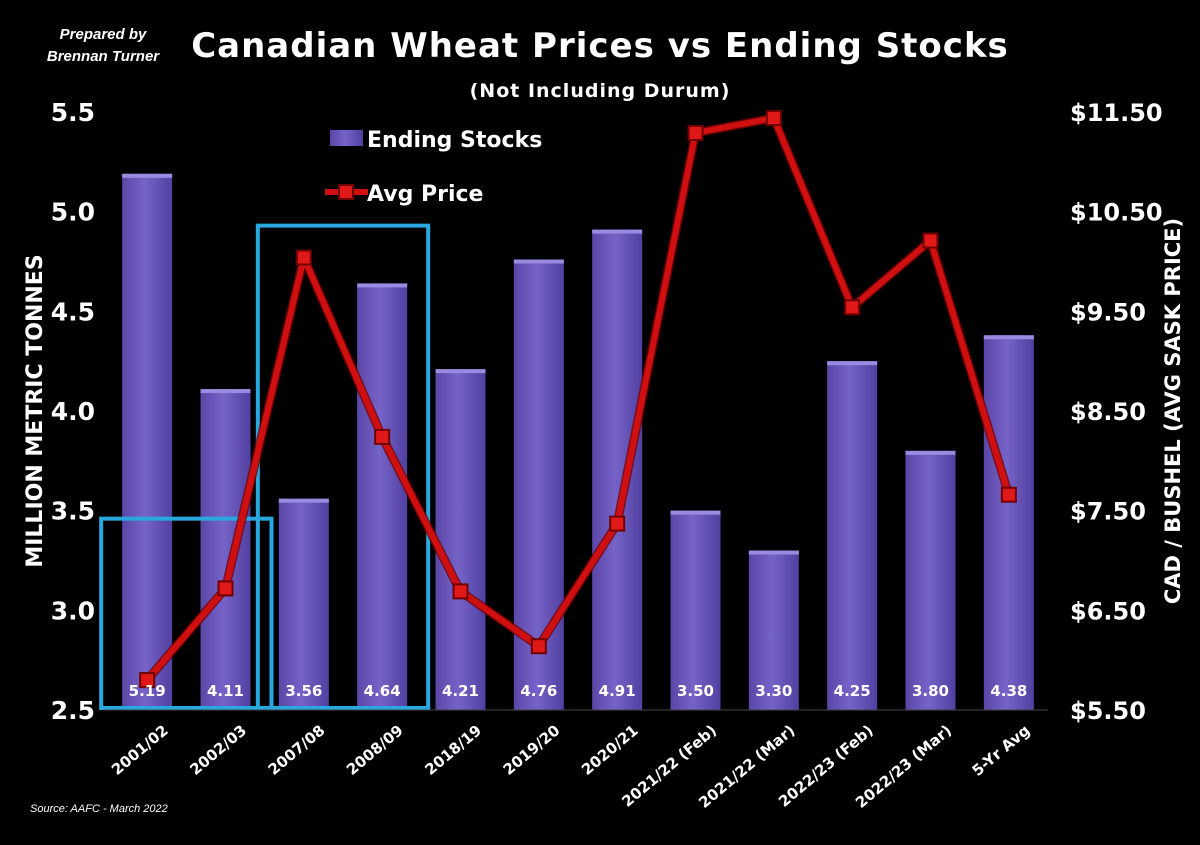 This screenshot has width=1200, height=845. Describe the element at coordinates (225, 391) in the screenshot. I see `bar-top-2002/03` at that location.